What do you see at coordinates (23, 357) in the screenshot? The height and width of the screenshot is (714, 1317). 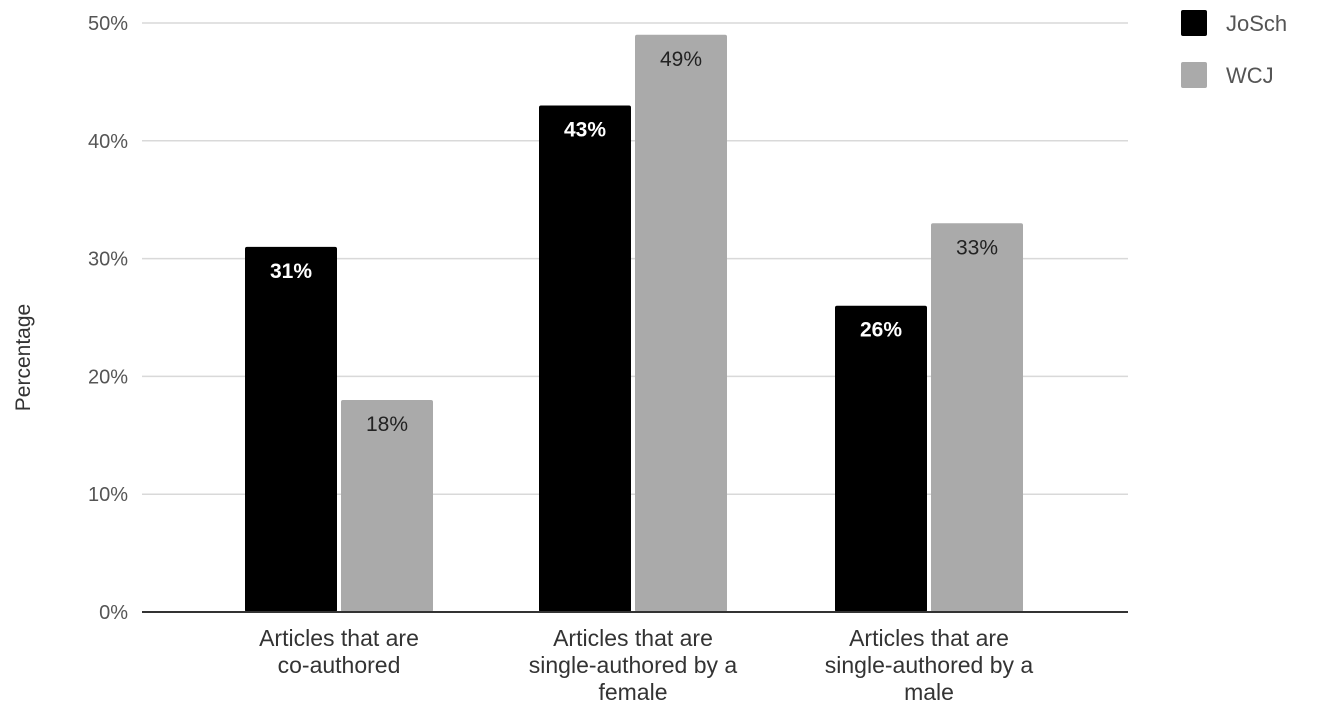 I see `y-axis-title: Percentage` at bounding box center [23, 357].